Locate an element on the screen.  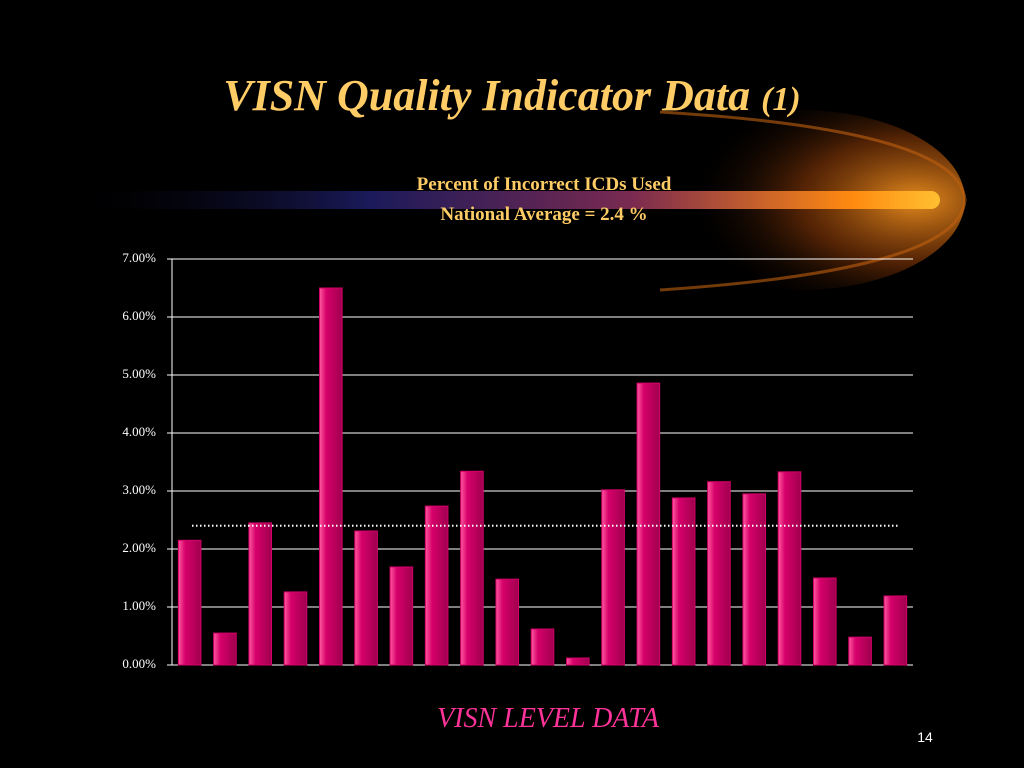
y-tick-label: 5.00% is located at coordinates (139, 373).